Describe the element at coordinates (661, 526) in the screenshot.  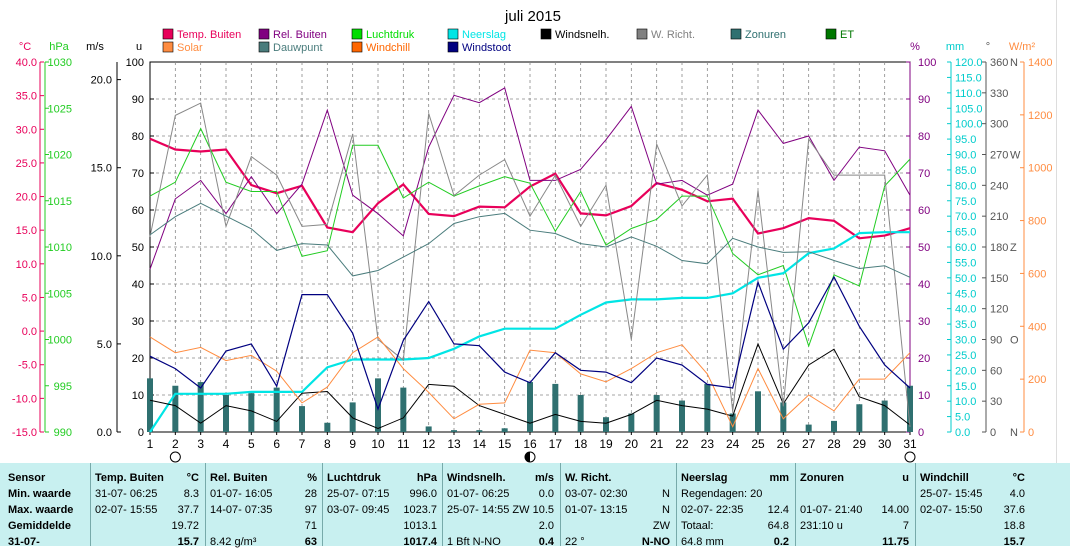
I see `stats-cell-value: ZW` at that location.